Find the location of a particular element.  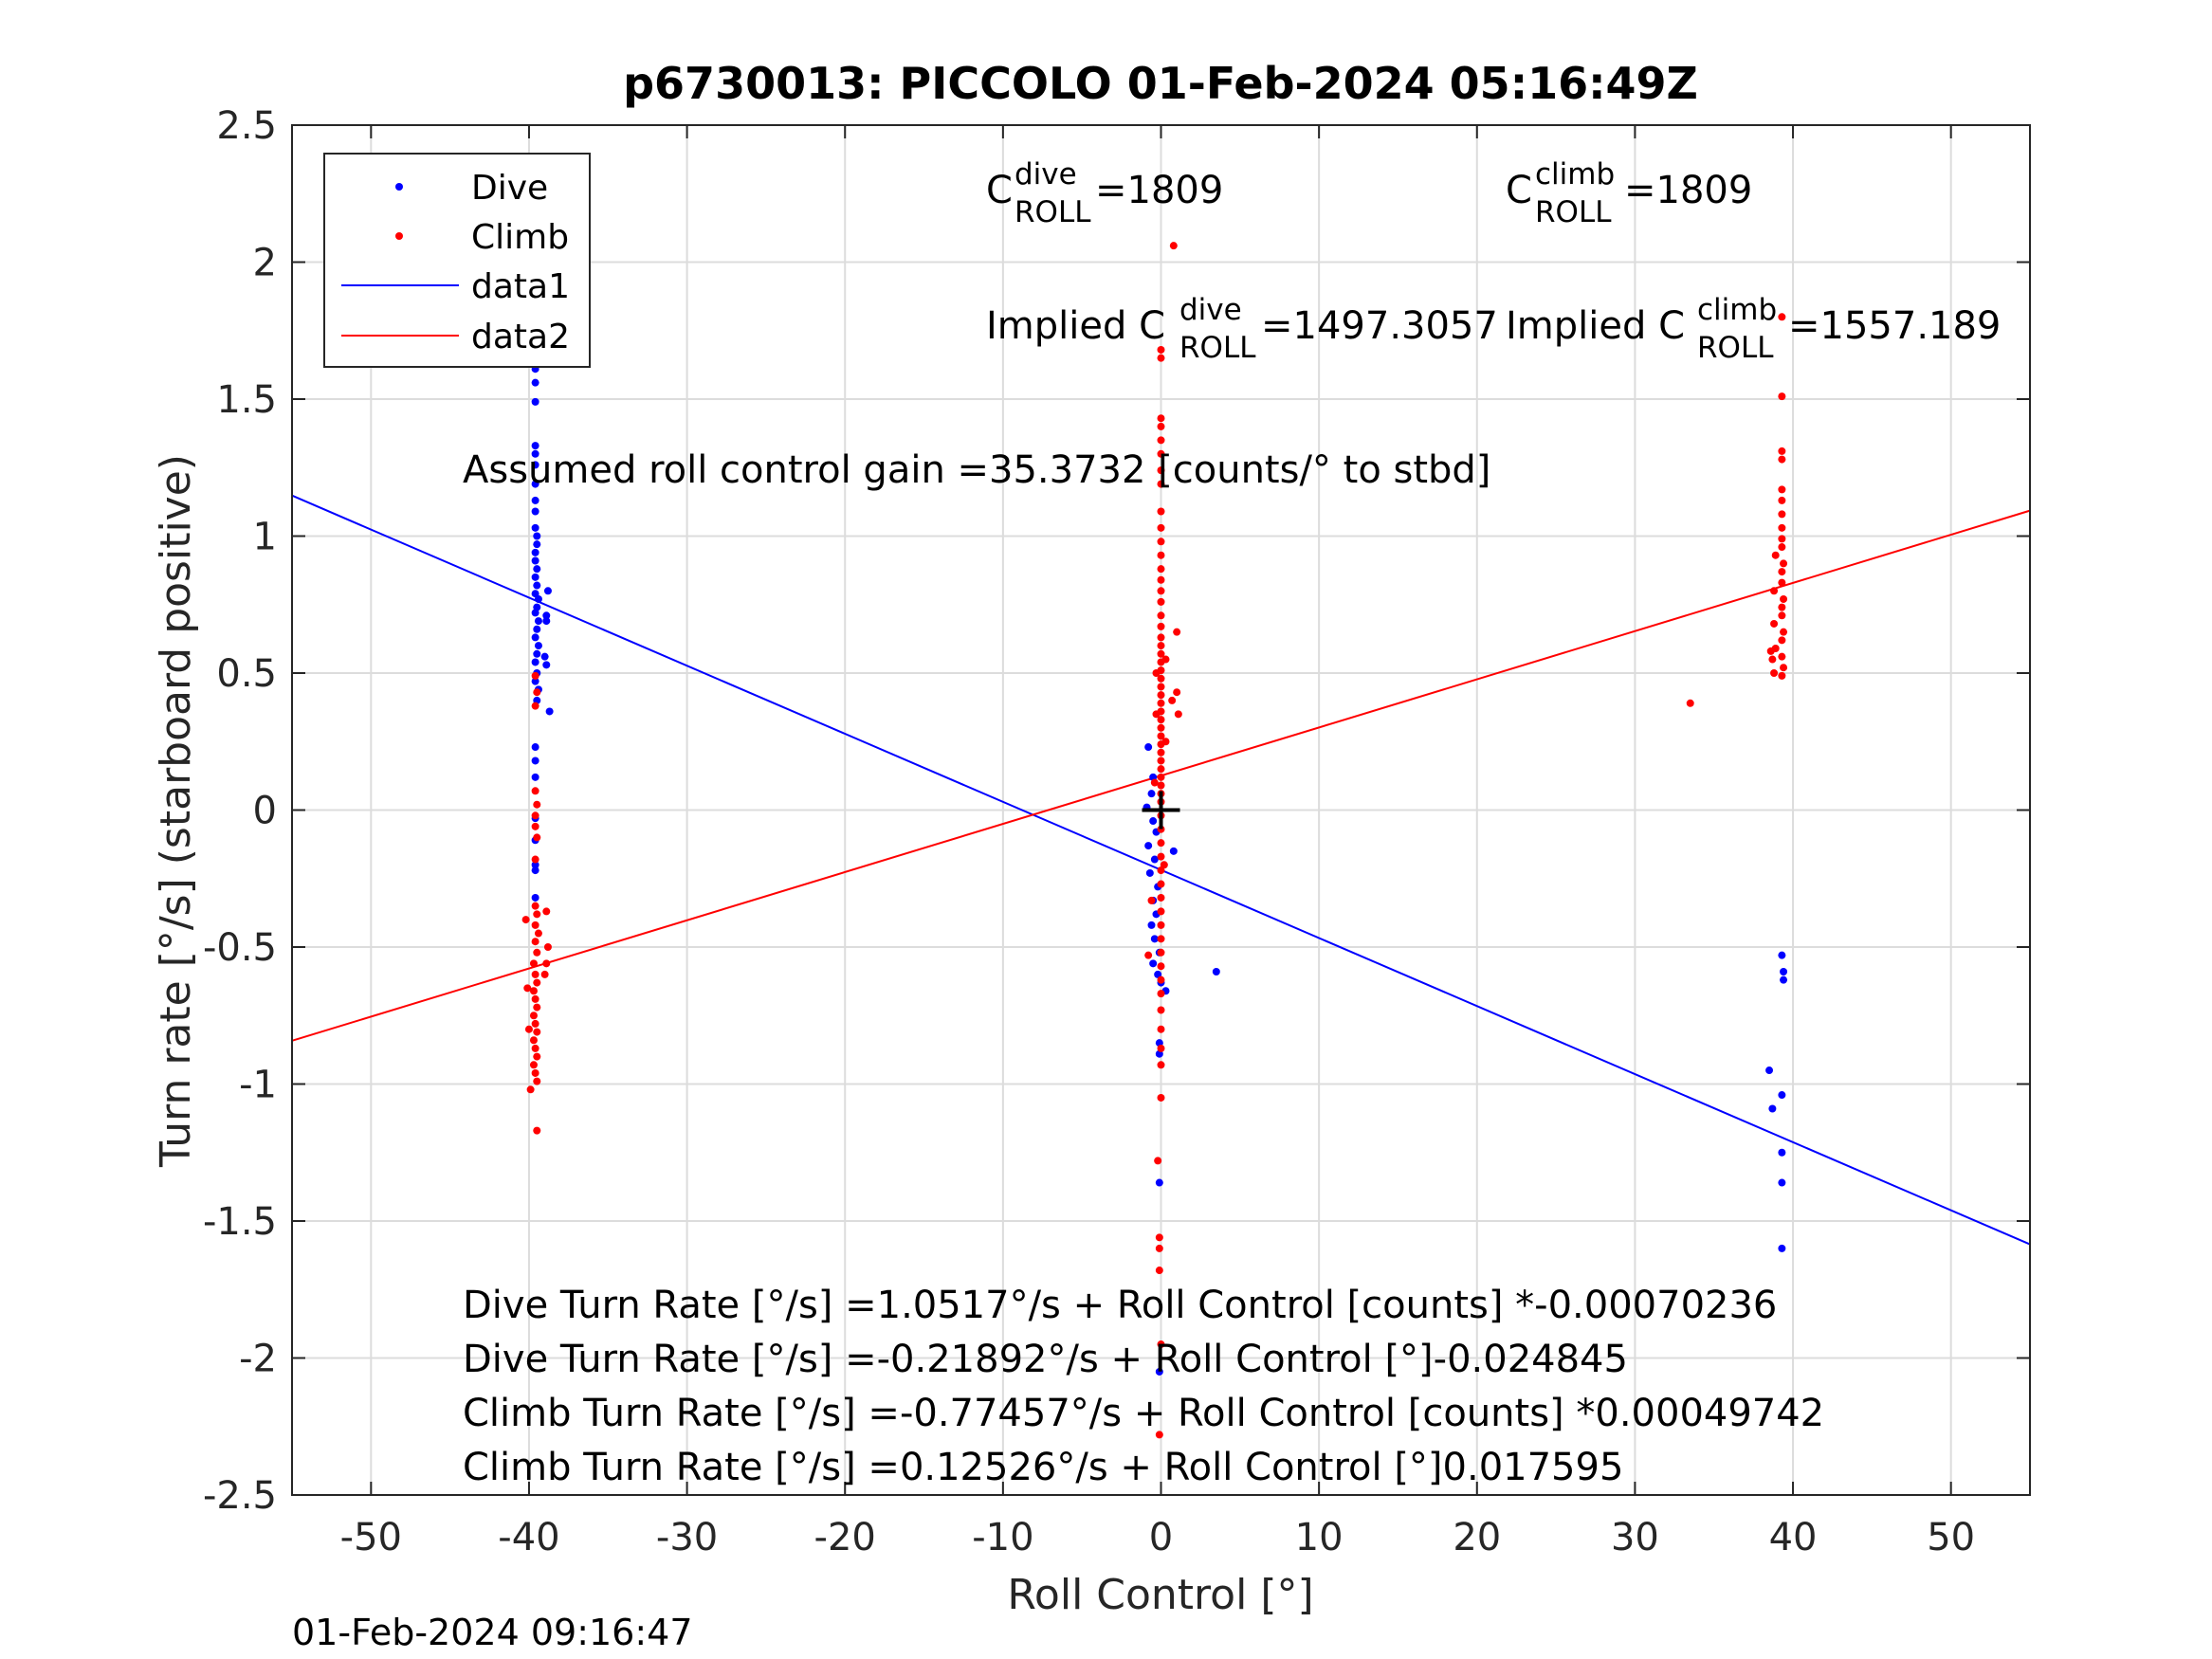

legend-climb-label: Climb is located at coordinates (520, 237).